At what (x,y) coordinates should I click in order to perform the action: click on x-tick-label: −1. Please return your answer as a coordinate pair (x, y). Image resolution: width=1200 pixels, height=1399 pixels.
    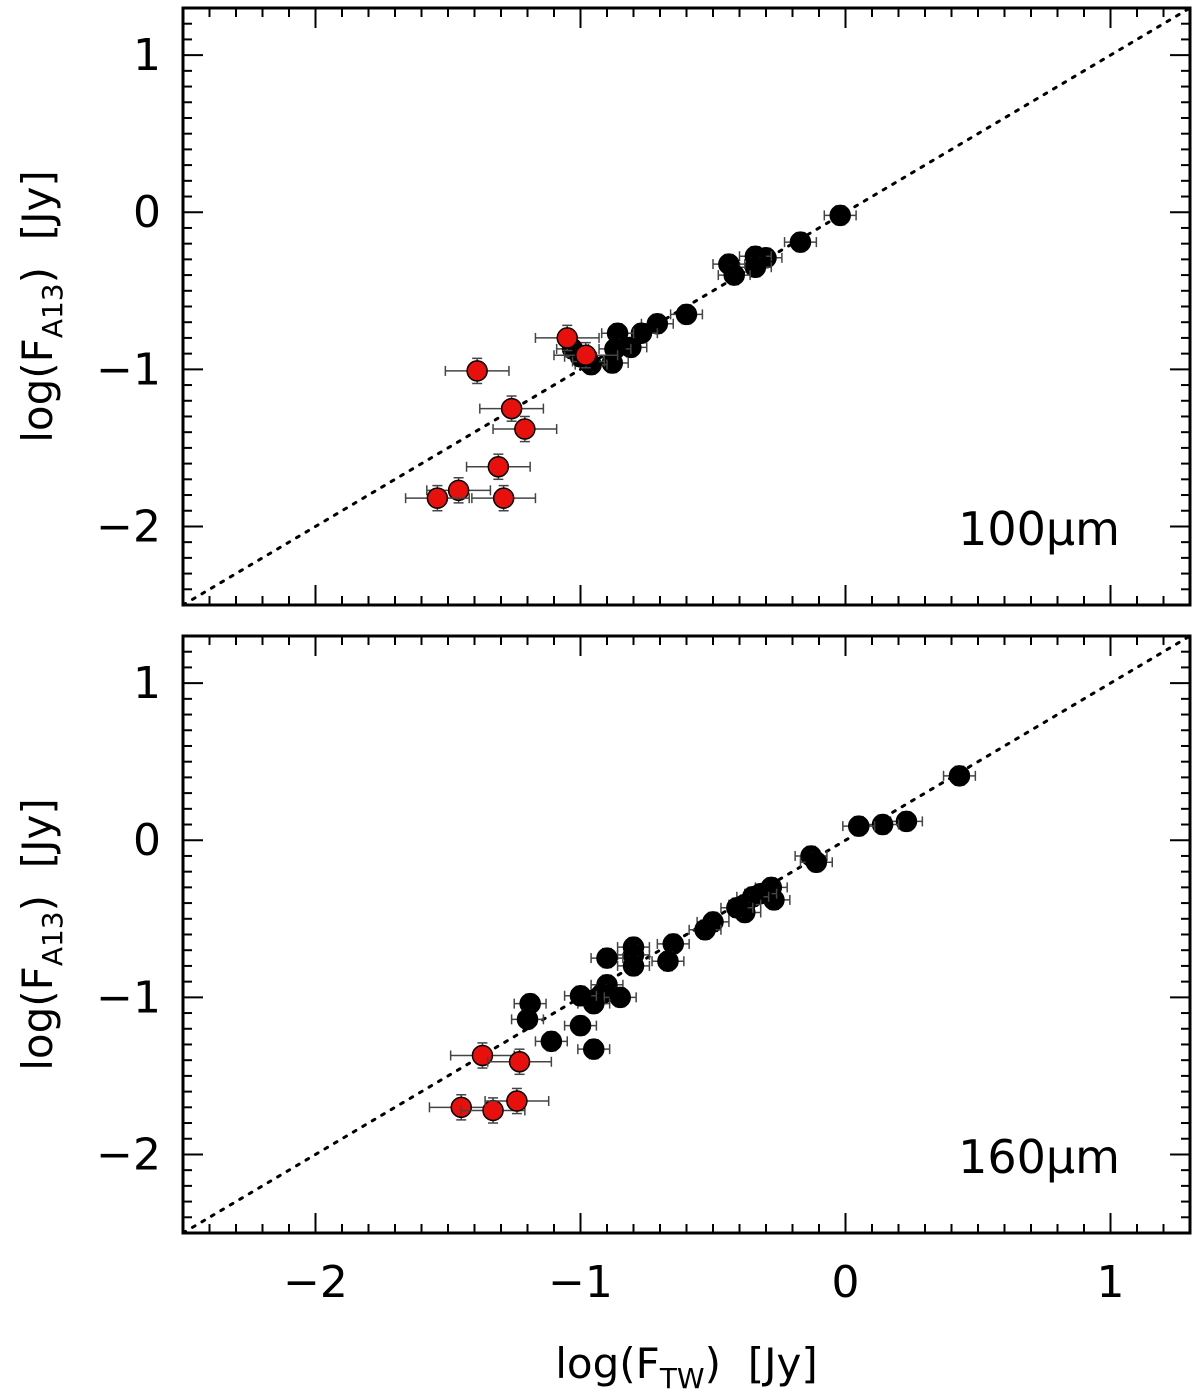
    Looking at the image, I should click on (580, 1282).